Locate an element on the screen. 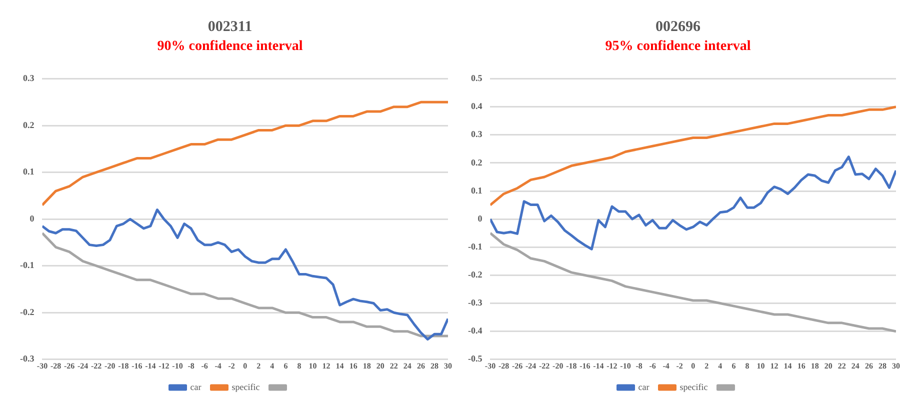 This screenshot has height=408, width=901. chart-subtitle: 95% confidence interval is located at coordinates (678, 46).